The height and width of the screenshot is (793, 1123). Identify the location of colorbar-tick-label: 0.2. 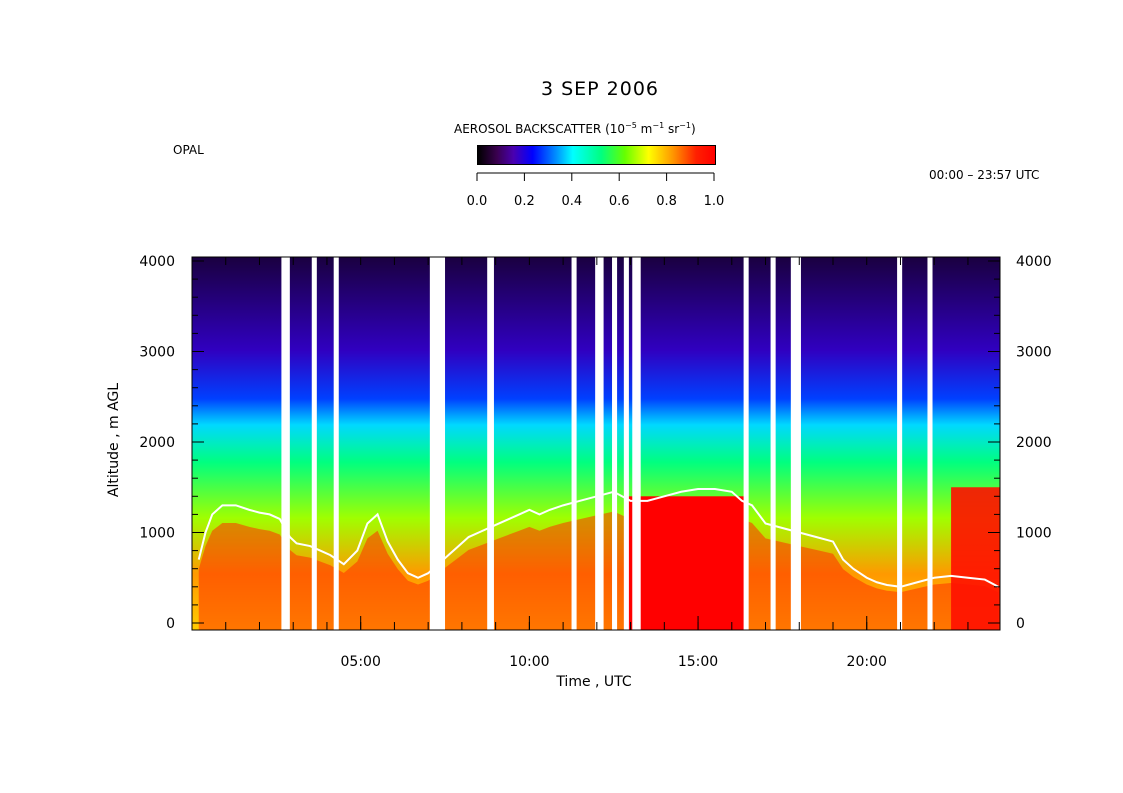
(524, 201).